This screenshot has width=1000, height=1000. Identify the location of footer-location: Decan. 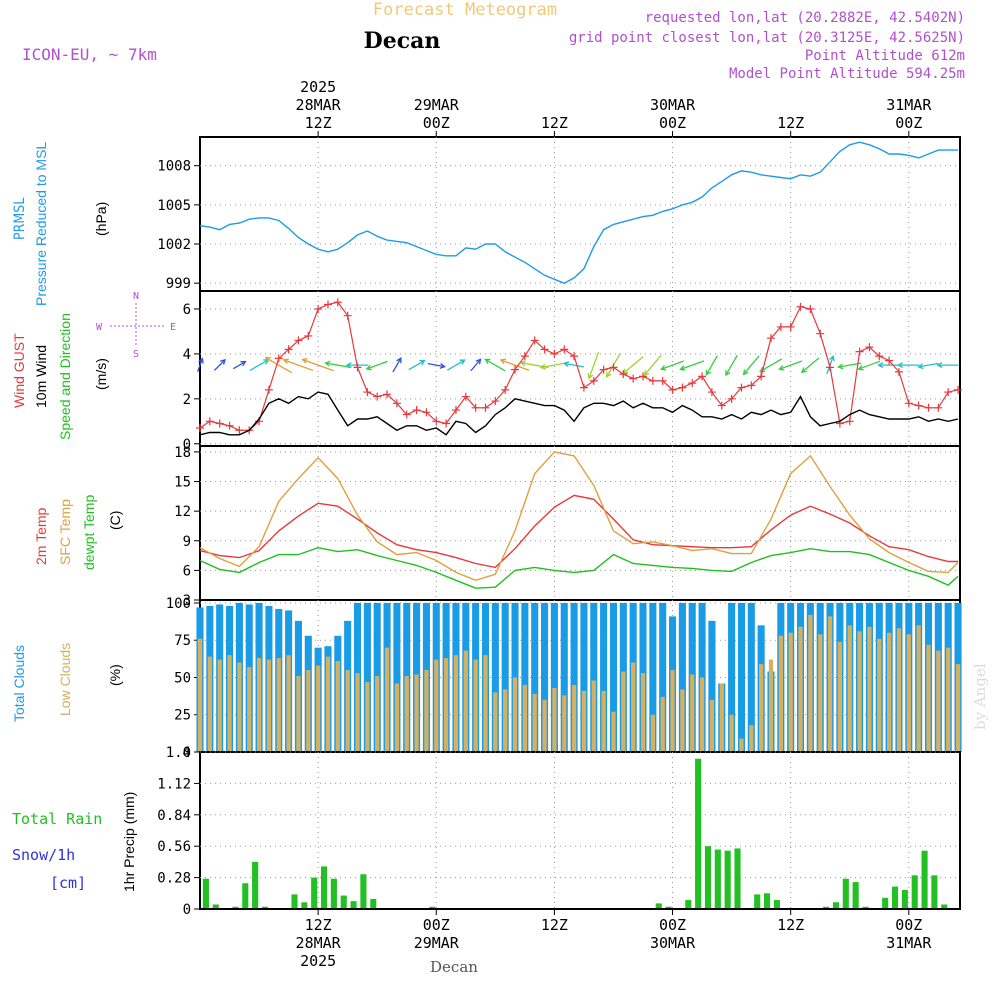
(454, 967).